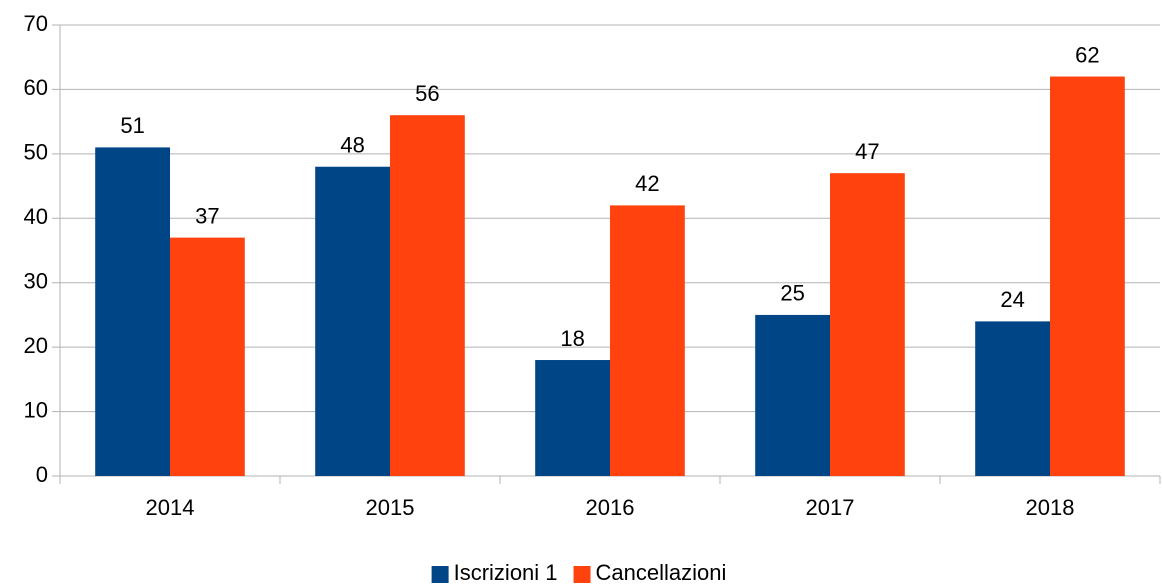 The width and height of the screenshot is (1162, 585). Describe the element at coordinates (867, 151) in the screenshot. I see `data-label: 47` at that location.